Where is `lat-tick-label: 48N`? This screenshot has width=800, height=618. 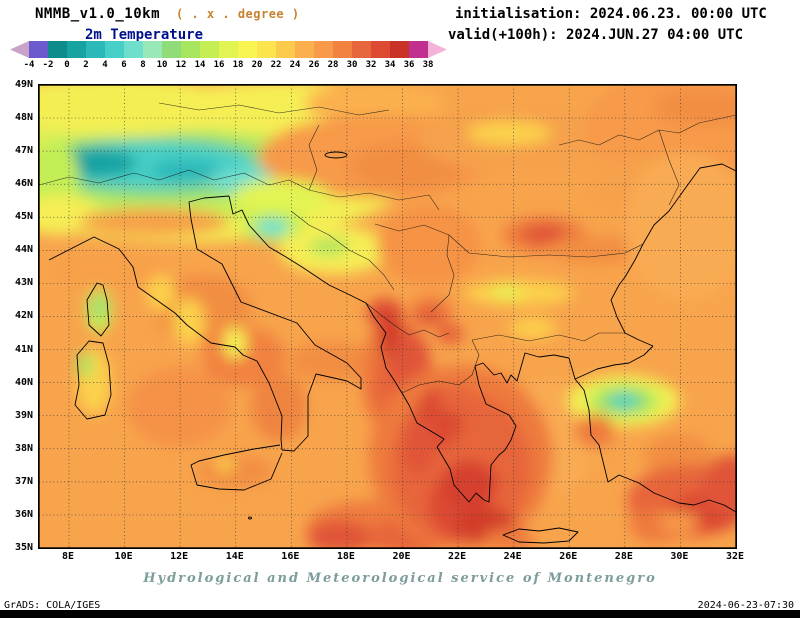 lat-tick-label: 48N is located at coordinates (23, 118).